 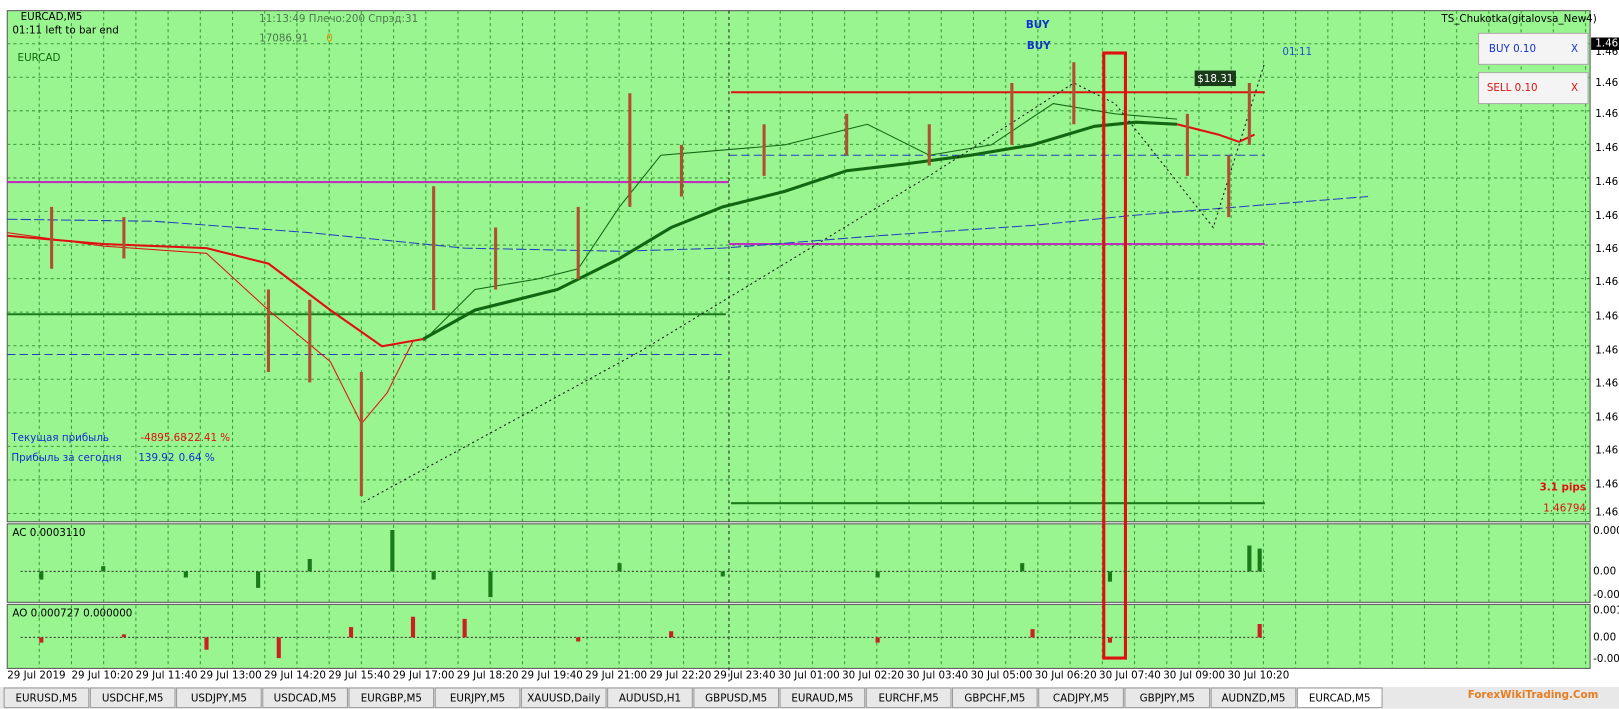 I want to click on time-tick-label: 30 Jul 02:20, so click(x=873, y=676).